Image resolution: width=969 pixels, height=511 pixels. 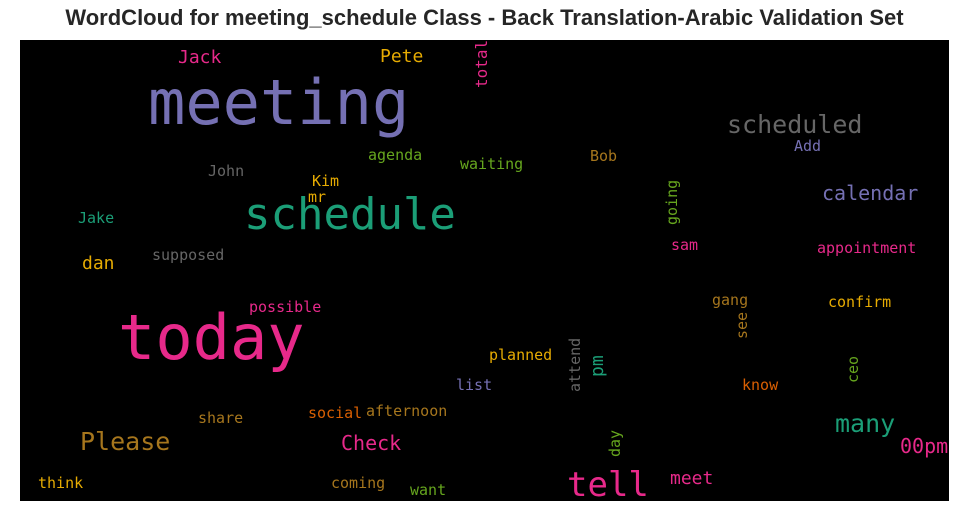 What do you see at coordinates (597, 366) in the screenshot?
I see `word-pm: pm` at bounding box center [597, 366].